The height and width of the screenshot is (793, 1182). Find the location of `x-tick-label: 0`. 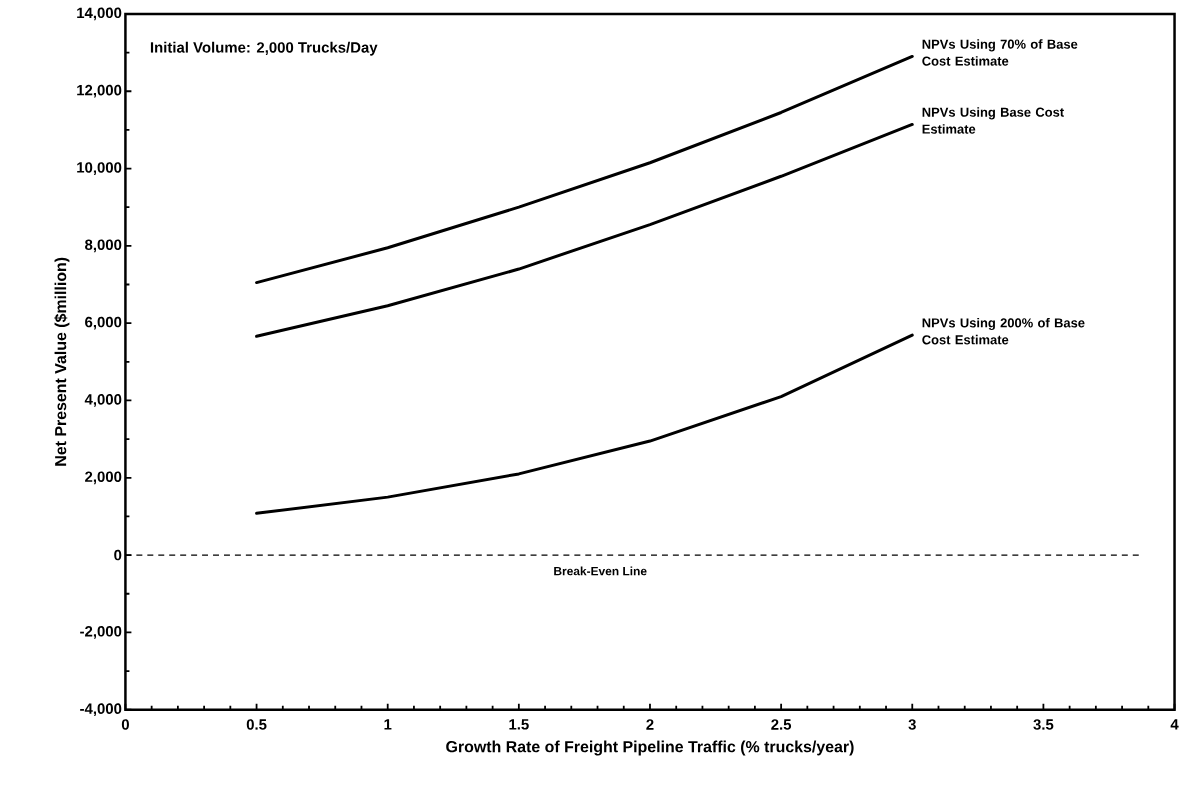

x-tick-label: 0 is located at coordinates (125, 724).